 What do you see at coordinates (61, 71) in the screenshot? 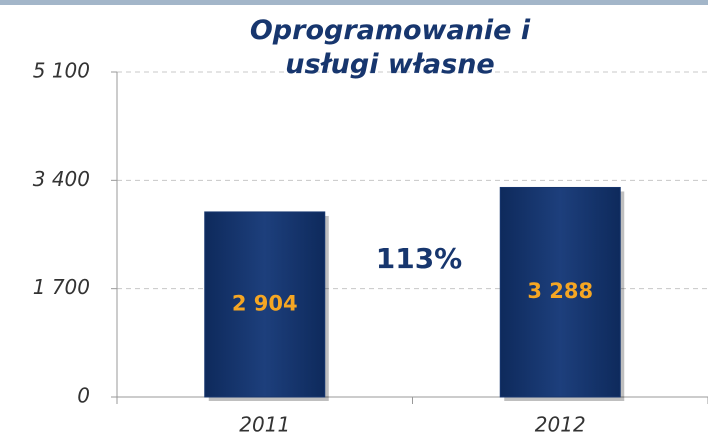
I see `y-tick-label: 5 100` at bounding box center [61, 71].